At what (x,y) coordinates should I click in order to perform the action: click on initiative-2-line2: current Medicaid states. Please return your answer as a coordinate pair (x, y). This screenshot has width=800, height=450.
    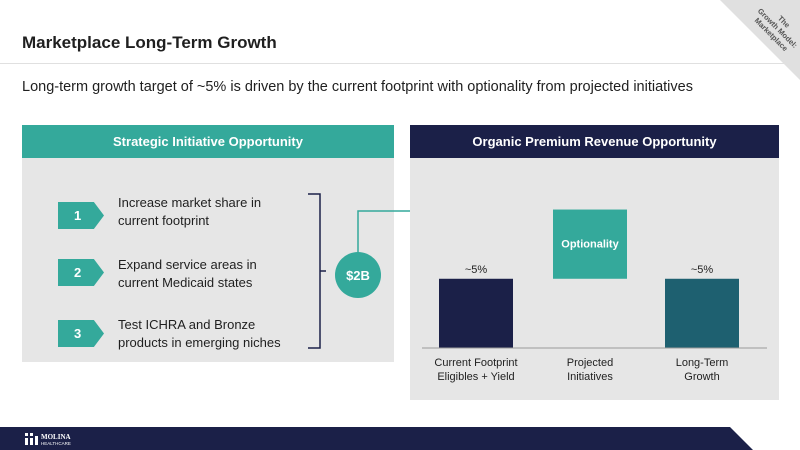
    Looking at the image, I should click on (185, 282).